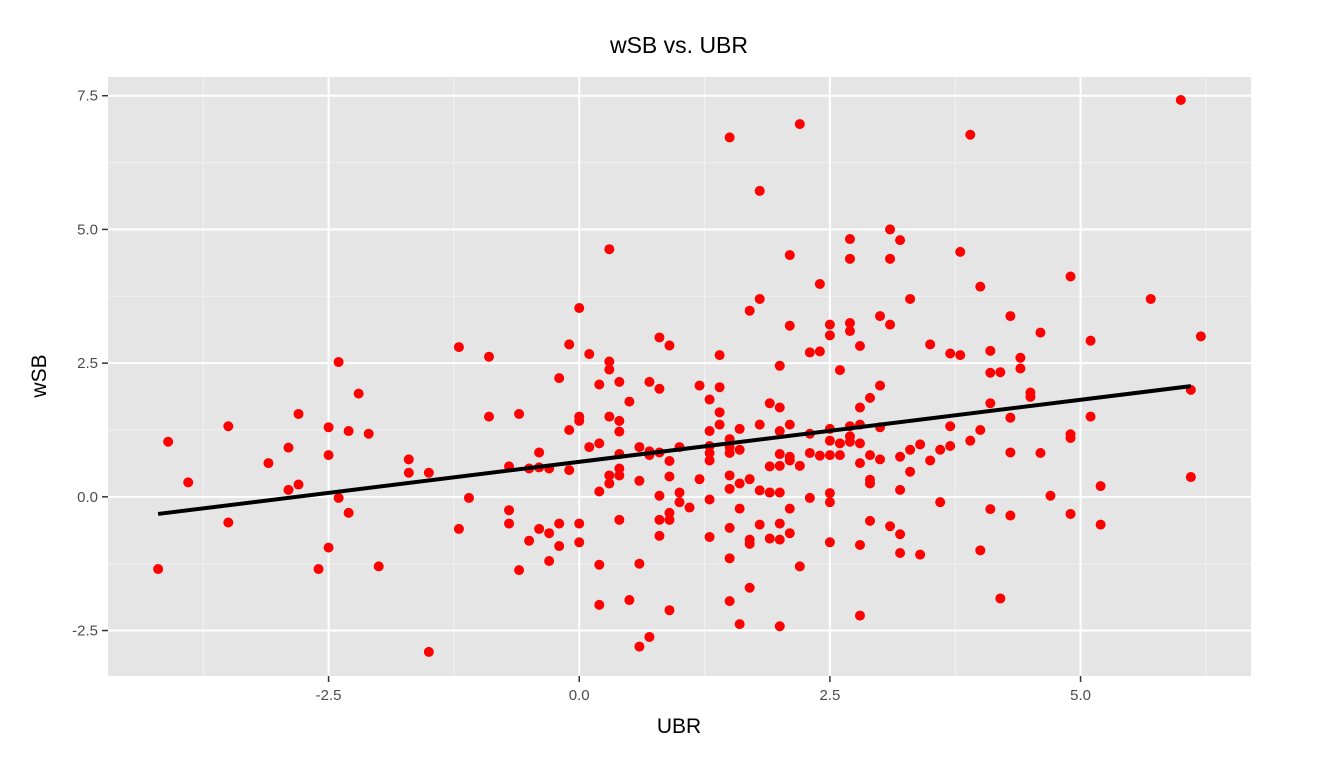  What do you see at coordinates (87, 363) in the screenshot?
I see `y-tick-label: 2.5` at bounding box center [87, 363].